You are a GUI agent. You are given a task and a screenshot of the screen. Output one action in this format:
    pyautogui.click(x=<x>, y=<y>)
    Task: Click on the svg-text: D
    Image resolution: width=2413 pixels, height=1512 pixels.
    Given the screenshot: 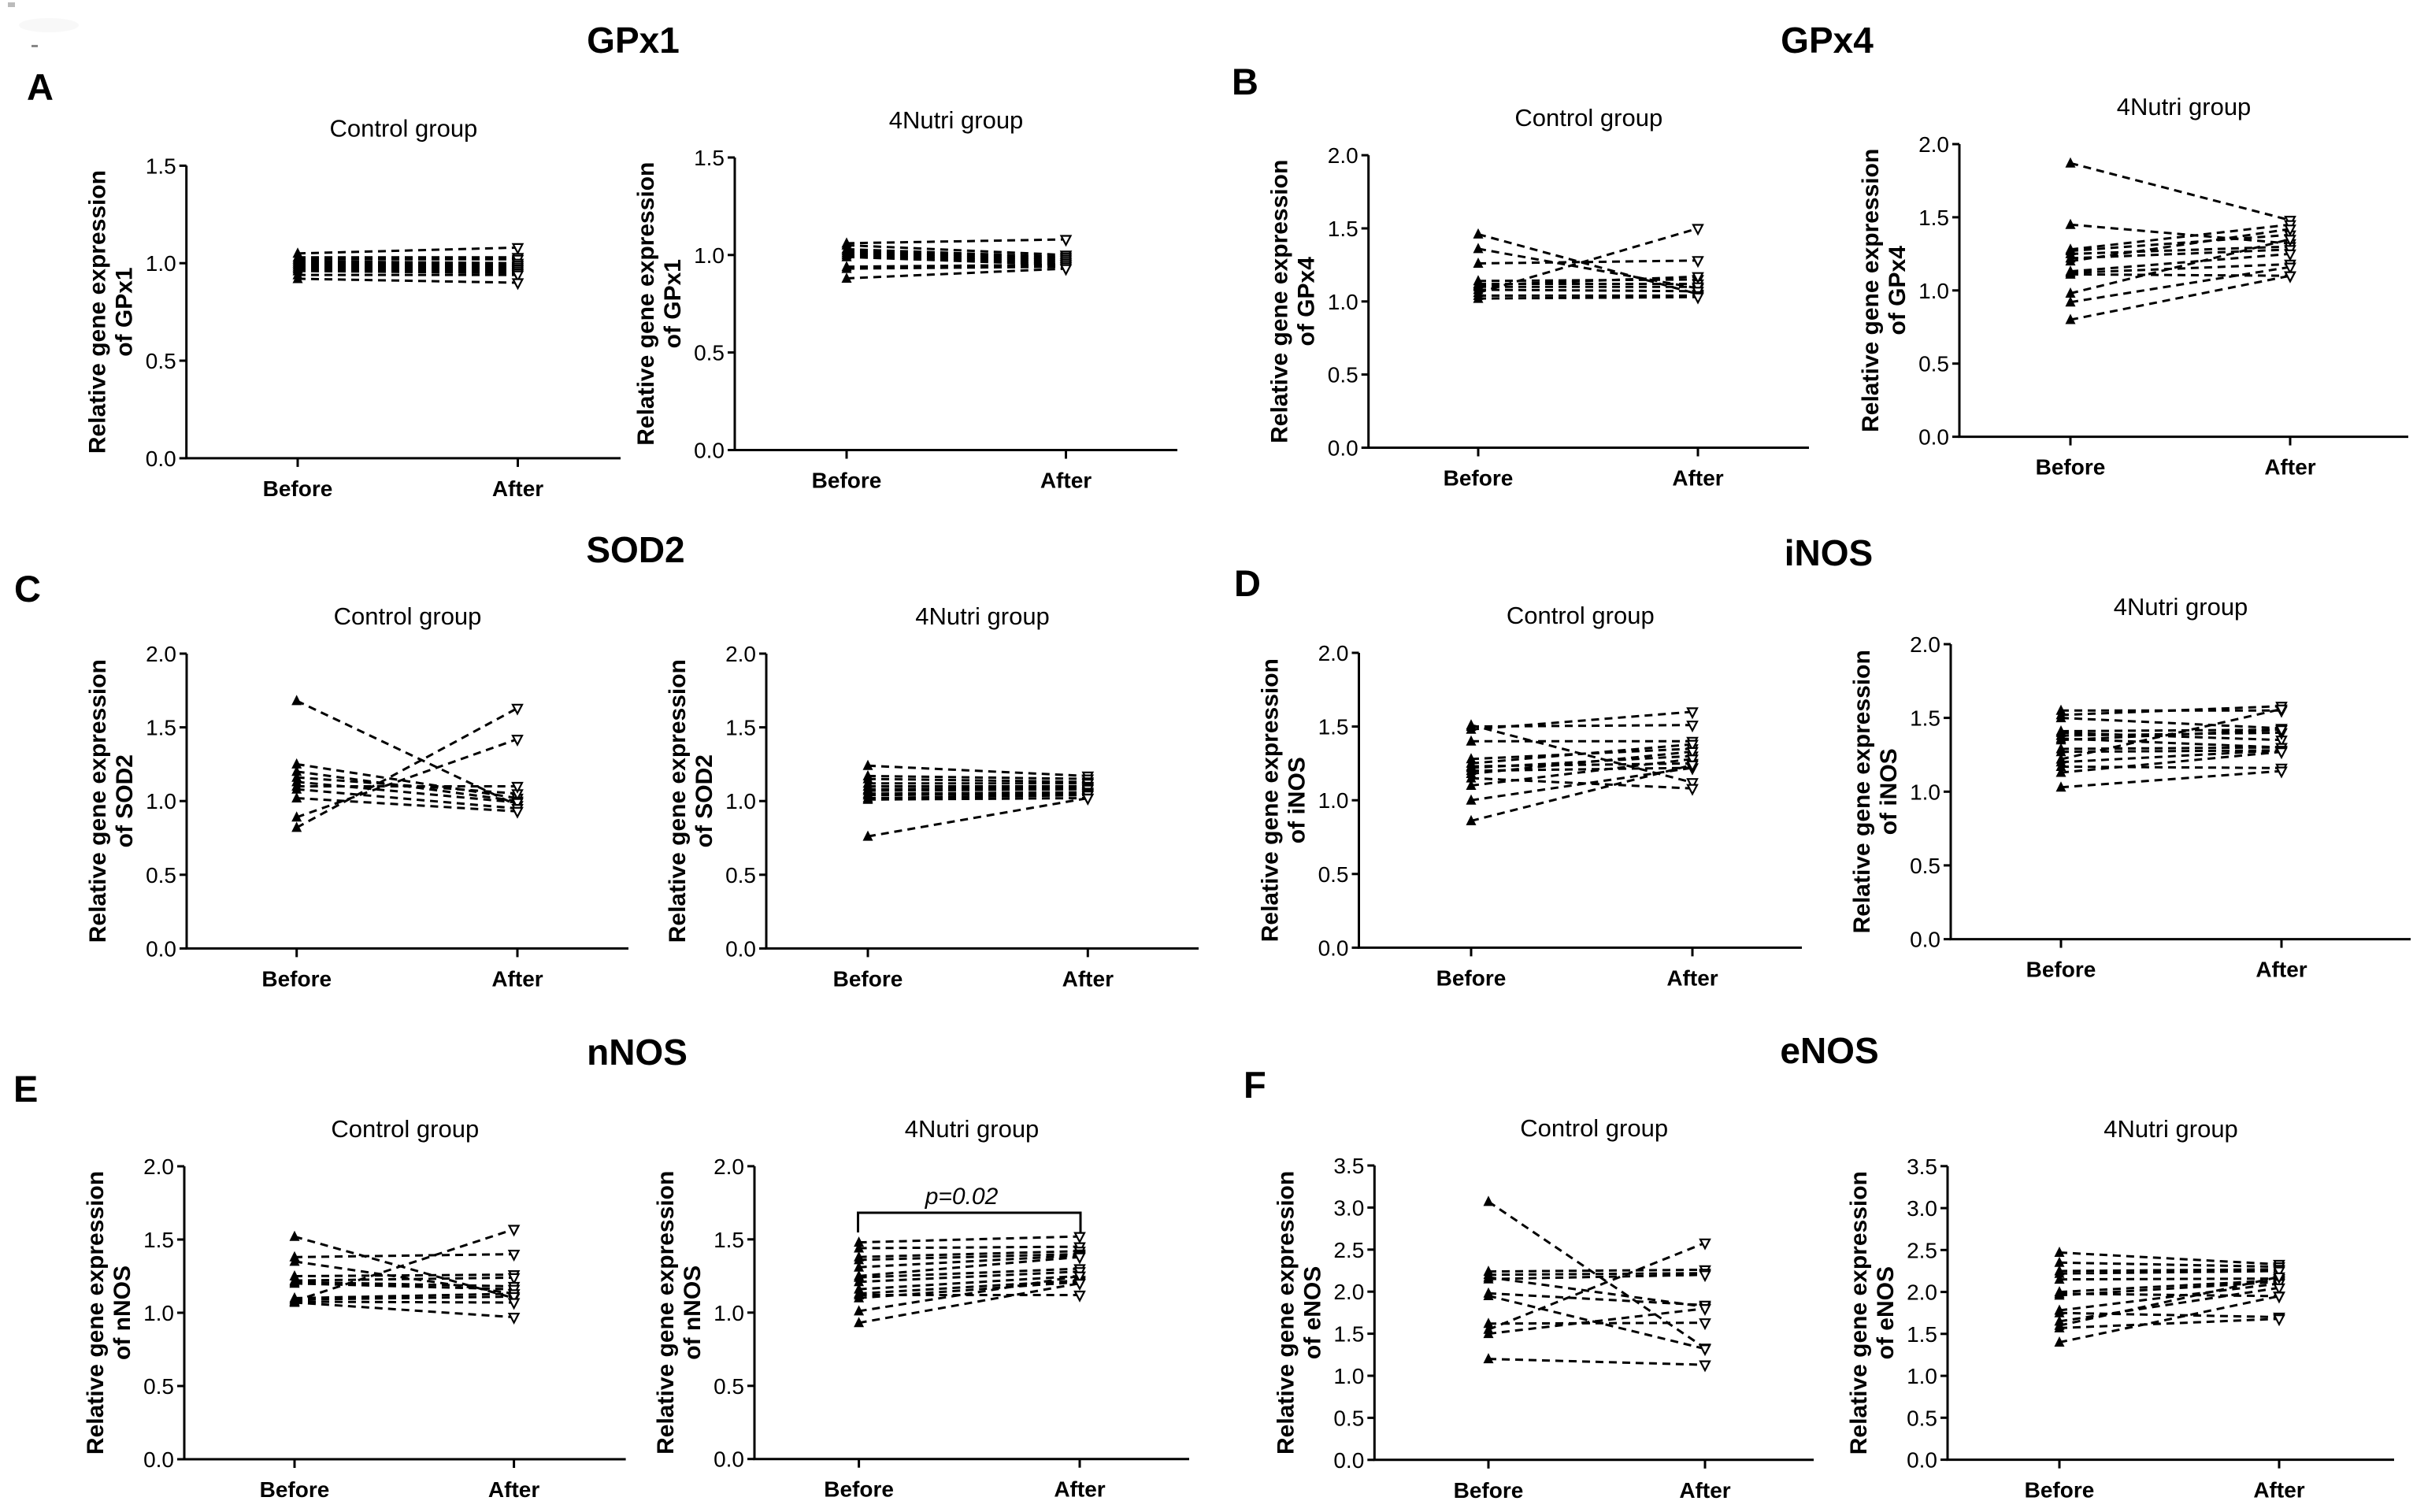 What is the action you would take?
    pyautogui.click(x=1247, y=583)
    